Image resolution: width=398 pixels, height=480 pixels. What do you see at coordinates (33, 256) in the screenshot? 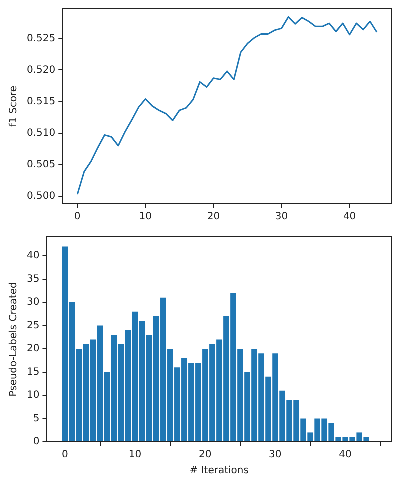
I see `y-tick-label: 40` at bounding box center [33, 256].